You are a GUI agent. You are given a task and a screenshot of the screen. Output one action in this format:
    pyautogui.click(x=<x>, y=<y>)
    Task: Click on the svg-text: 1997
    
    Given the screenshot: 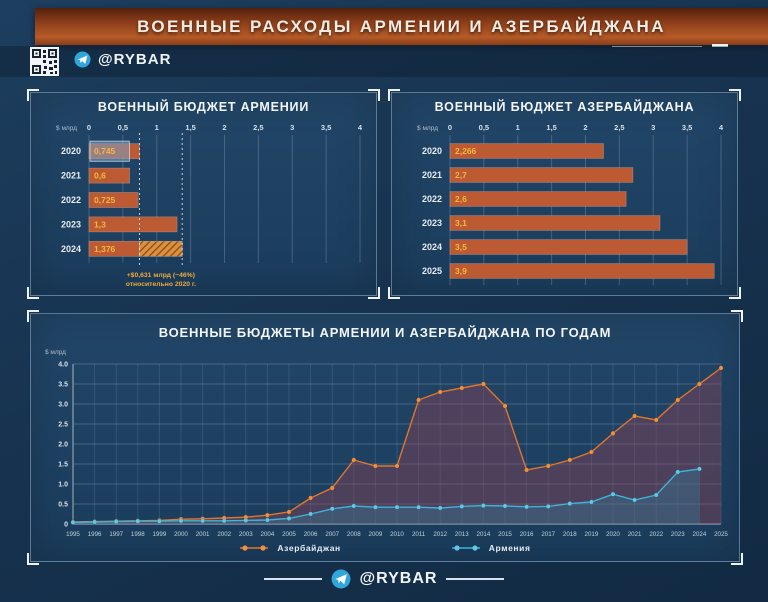 What is the action you would take?
    pyautogui.click(x=116, y=534)
    